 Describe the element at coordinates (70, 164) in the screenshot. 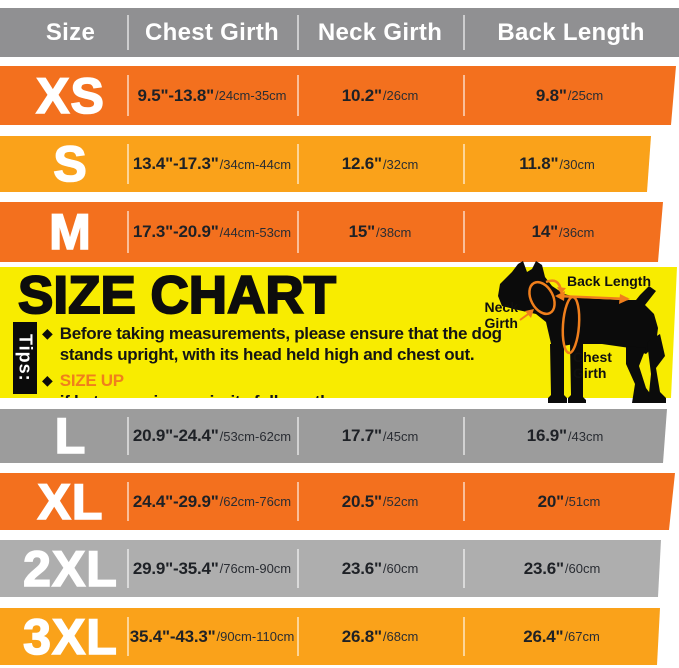

I see `size-label: S` at that location.